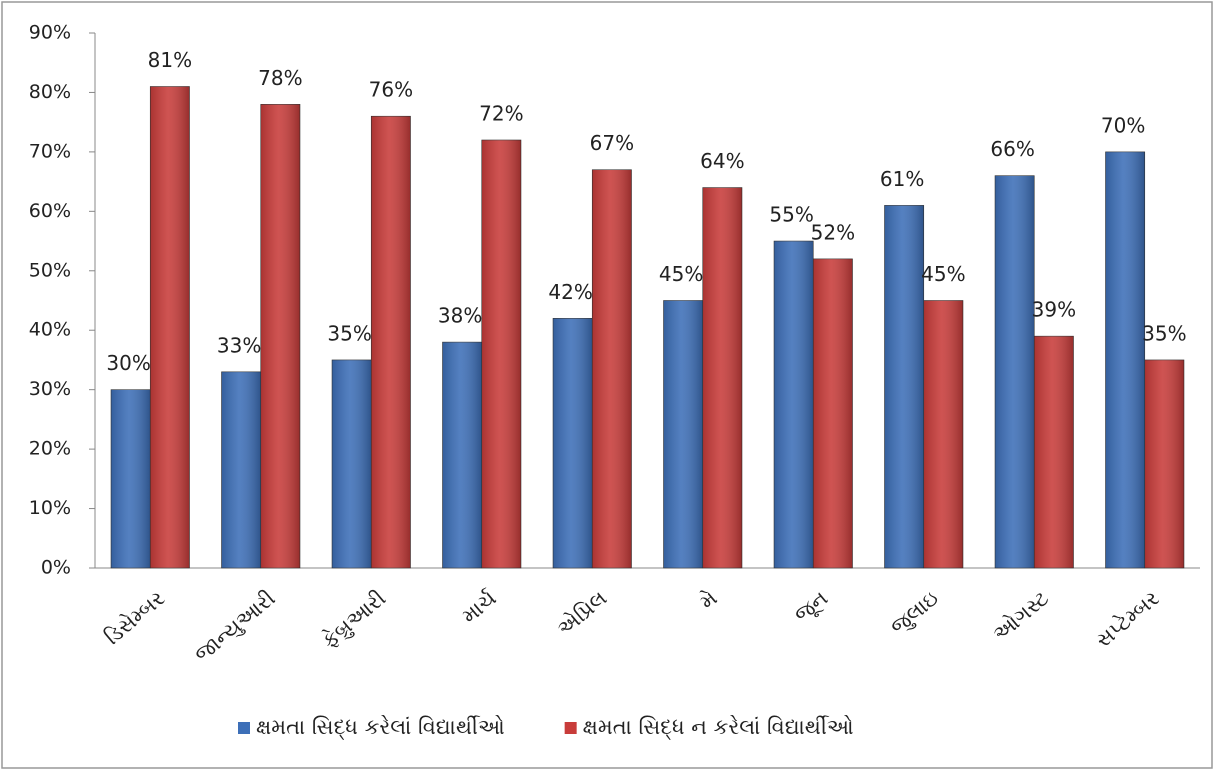 This screenshot has width=1218, height=772. Describe the element at coordinates (902, 179) in the screenshot. I see `data-label: 61%` at that location.